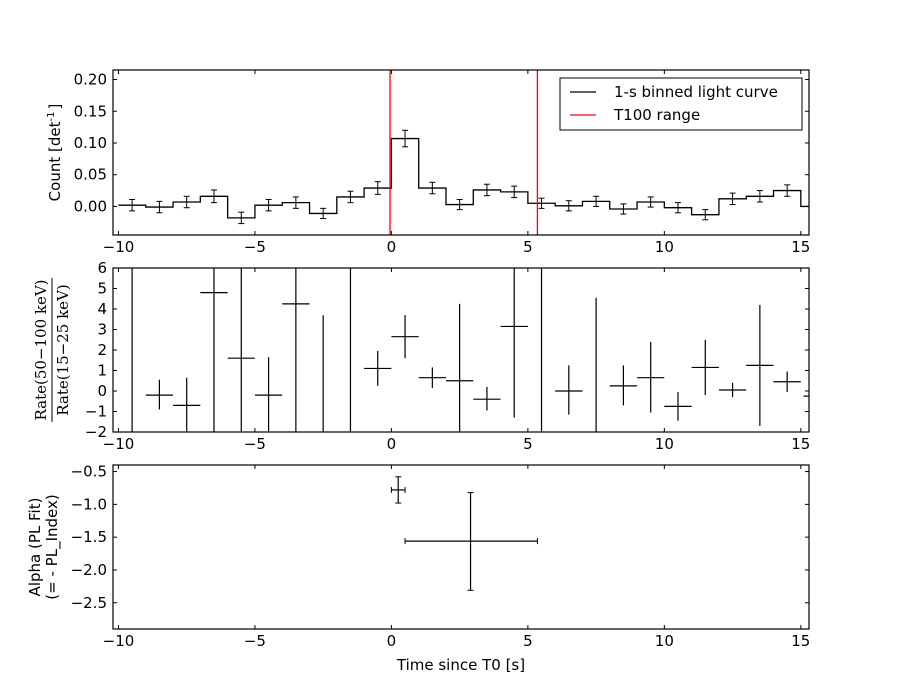  What do you see at coordinates (90, 175) in the screenshot?
I see `y-tick-label: 0.05` at bounding box center [90, 175].